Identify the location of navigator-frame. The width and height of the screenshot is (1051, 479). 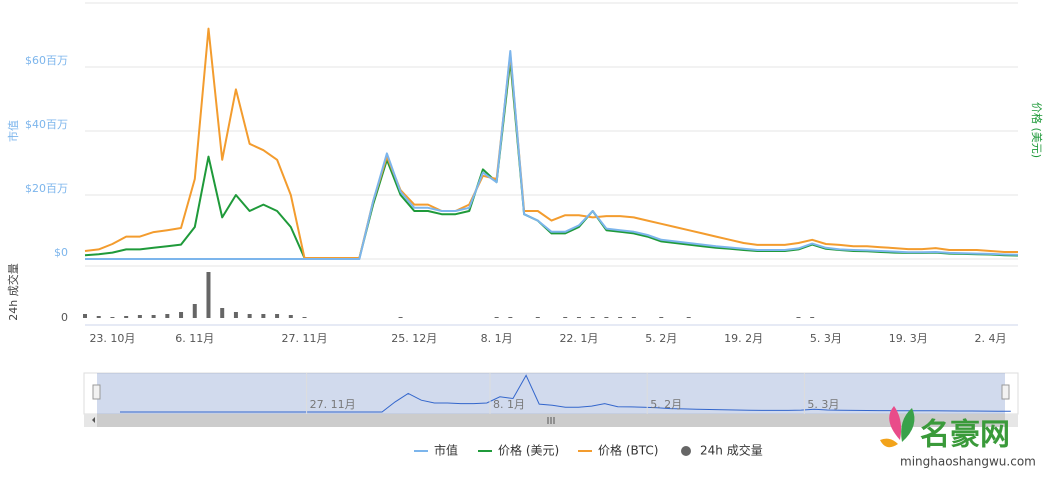
(551, 393).